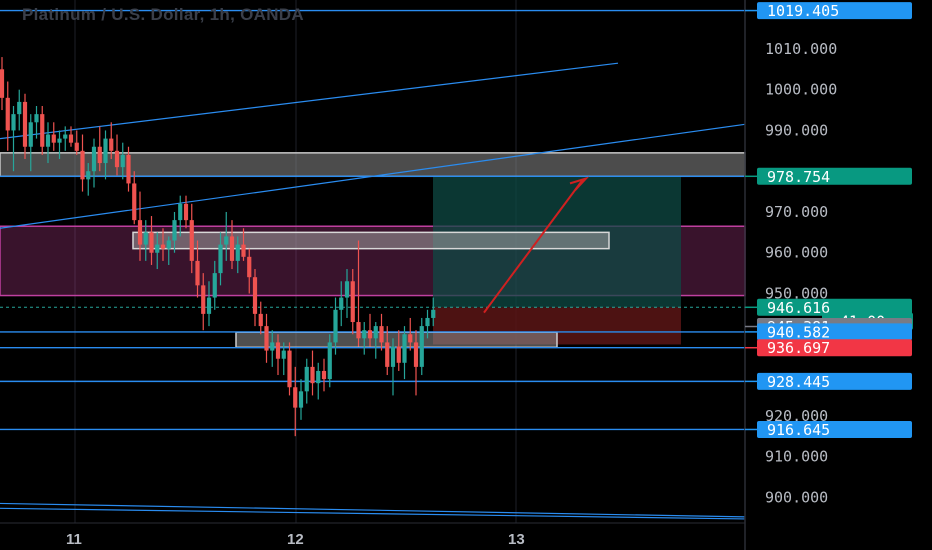  I want to click on time-tick-label: 11, so click(74, 539).